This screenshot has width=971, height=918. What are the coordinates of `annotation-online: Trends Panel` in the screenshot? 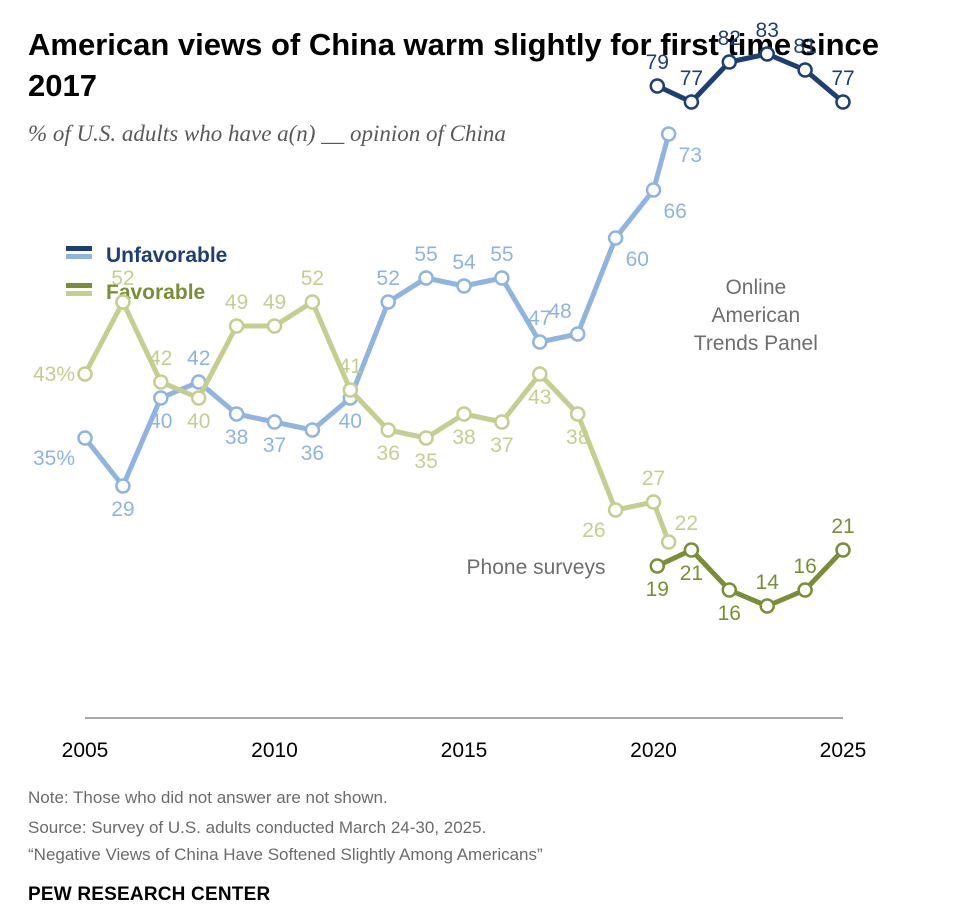 It's located at (756, 343).